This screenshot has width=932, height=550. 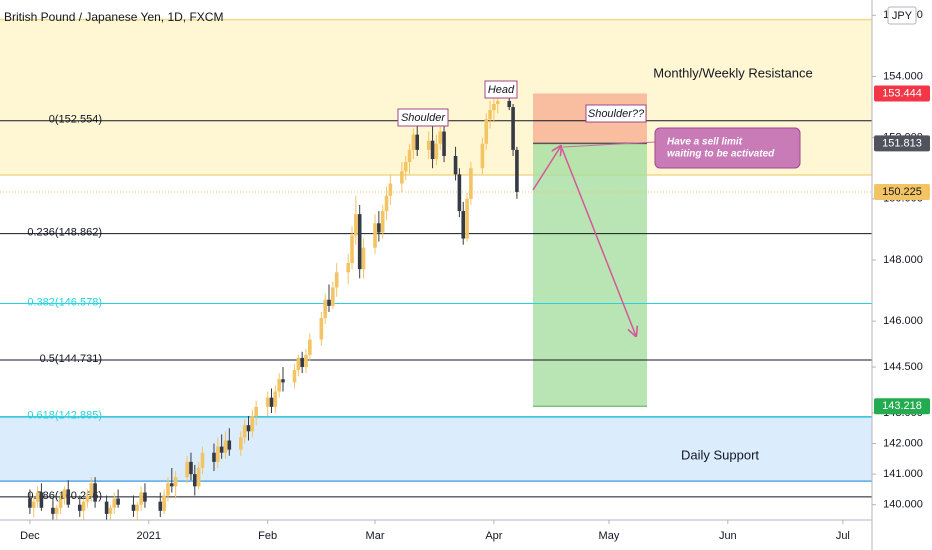 What do you see at coordinates (609, 144) in the screenshot?
I see `callout-pointer` at bounding box center [609, 144].